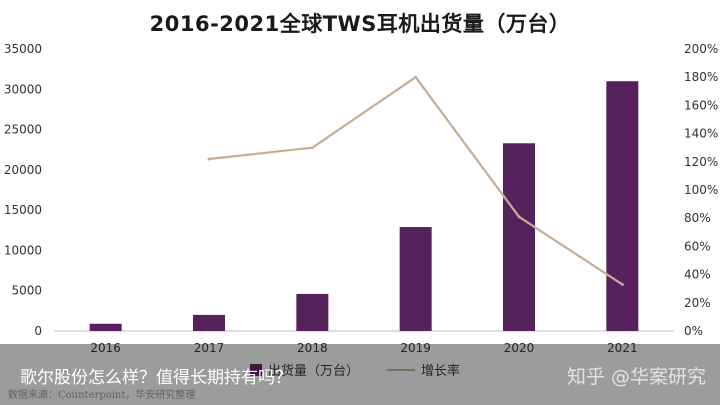  What do you see at coordinates (23, 89) in the screenshot?
I see `y-left-tick-label: 30000` at bounding box center [23, 89].